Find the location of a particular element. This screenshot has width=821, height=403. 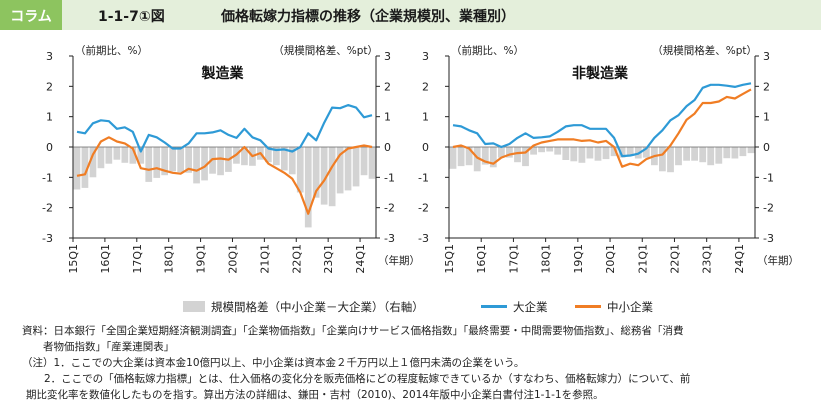

header-bar: コラム 1-1-7①図 価格転嫁力指標の推移（企業規模別、業種別） is located at coordinates (410, 15).